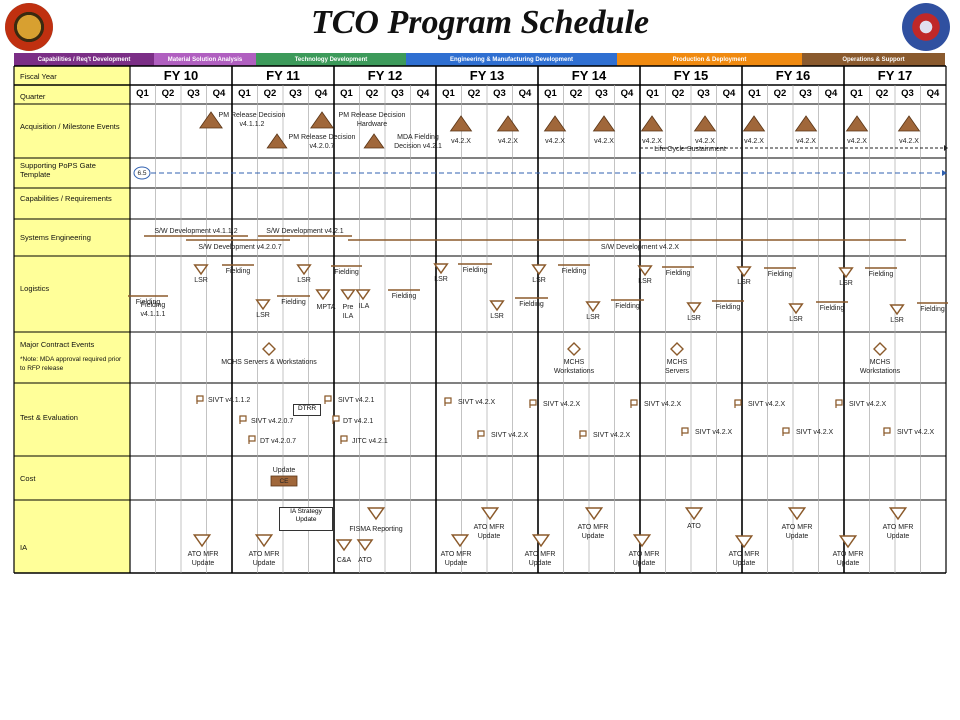 Image resolution: width=960 pixels, height=720 pixels. What do you see at coordinates (263, 315) in the screenshot?
I see `lsr-label-7: LSR` at bounding box center [263, 315].